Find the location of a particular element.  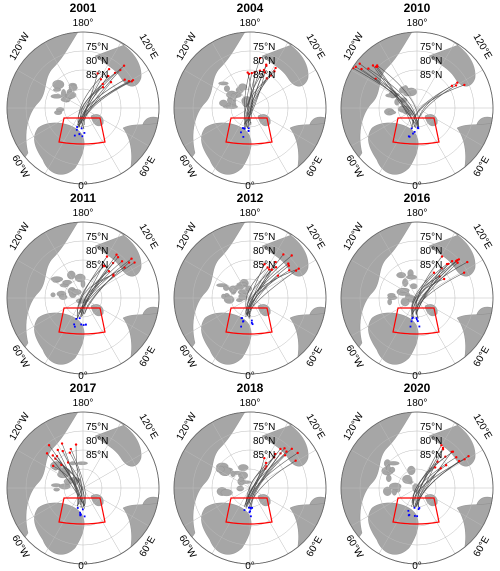

map-panel-2020: 75°N 80°N 85°N 180° 0° 120°W 120°E 60°W 60°E 2020 is located at coordinates (417, 475).